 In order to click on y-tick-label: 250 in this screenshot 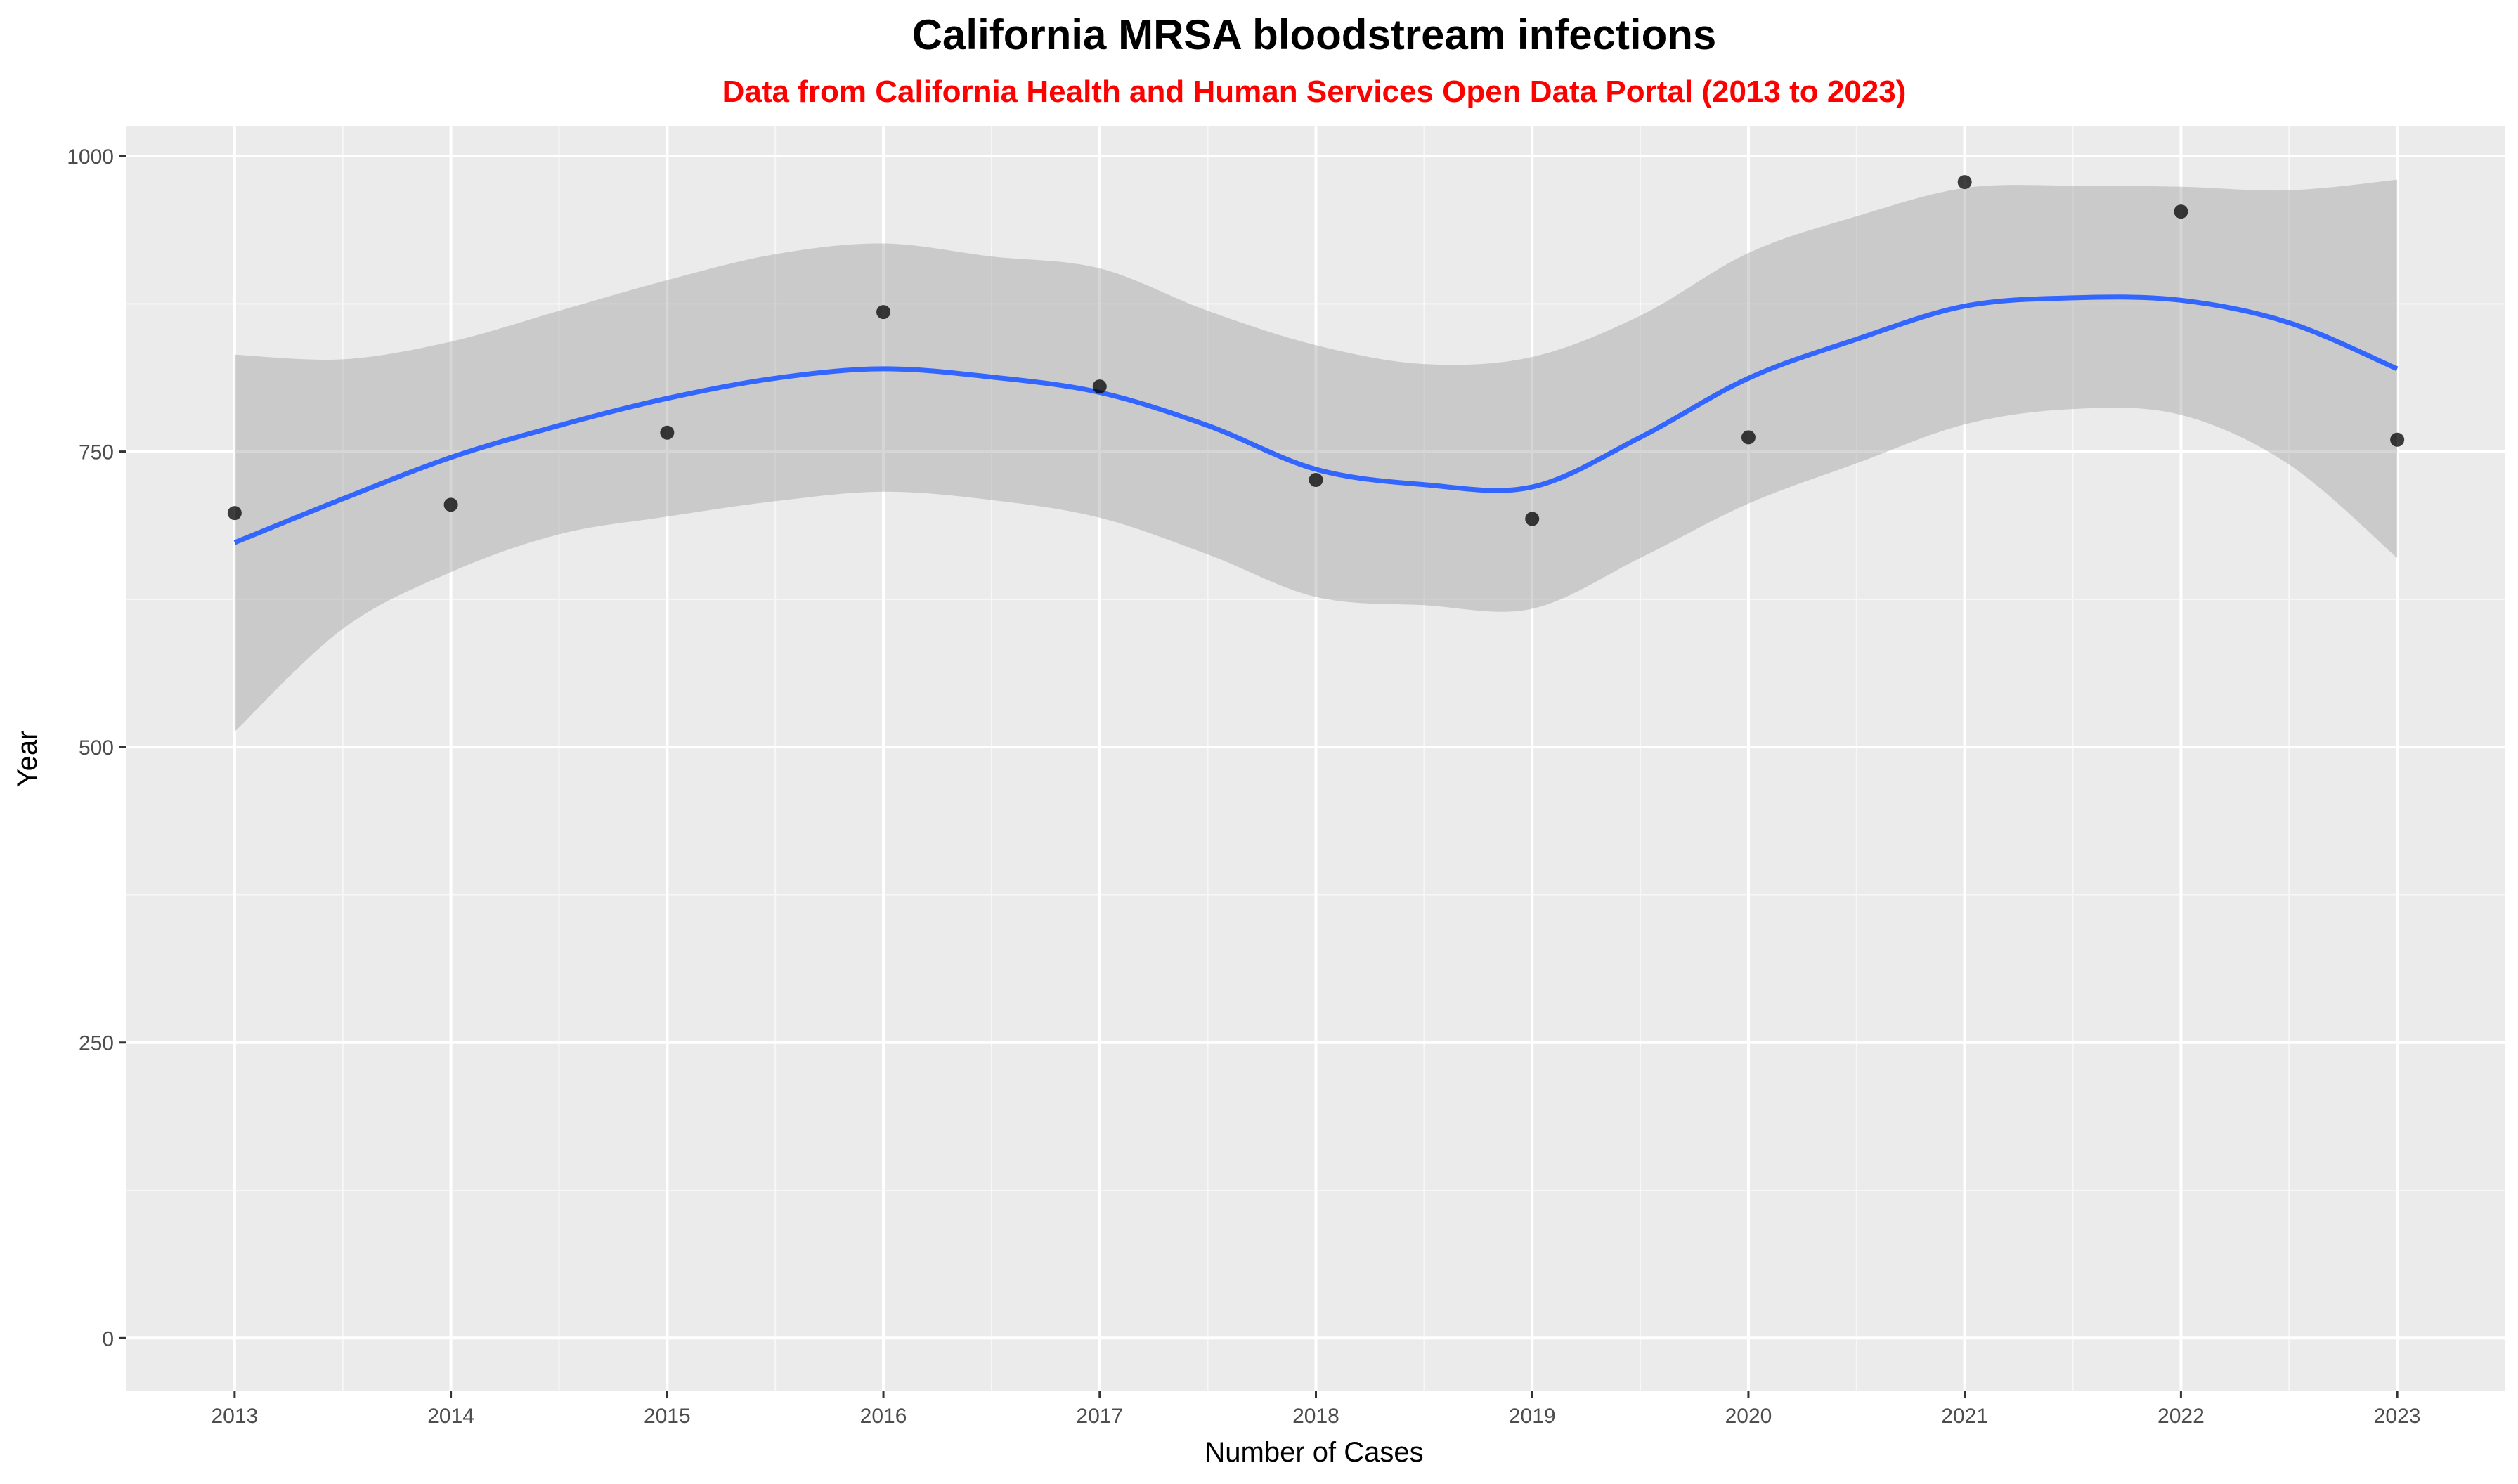, I will do `click(96, 1043)`.